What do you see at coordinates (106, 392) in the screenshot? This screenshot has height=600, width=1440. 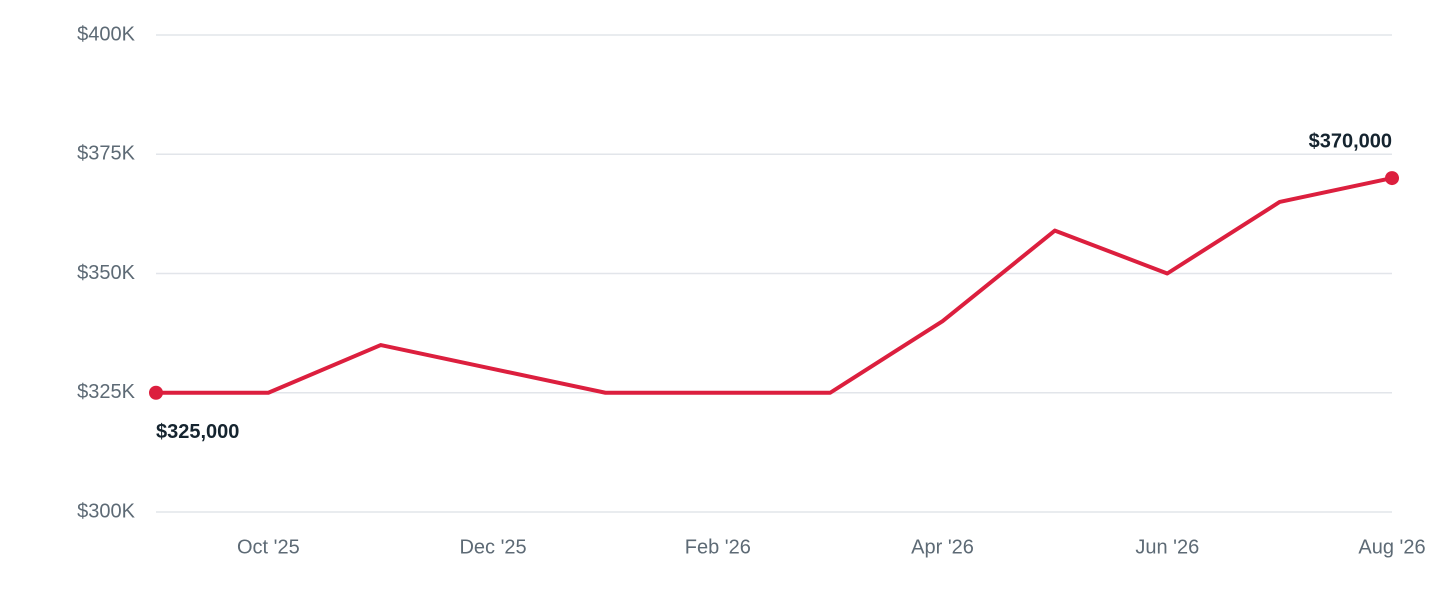 I see `y-tick-label: $325K` at bounding box center [106, 392].